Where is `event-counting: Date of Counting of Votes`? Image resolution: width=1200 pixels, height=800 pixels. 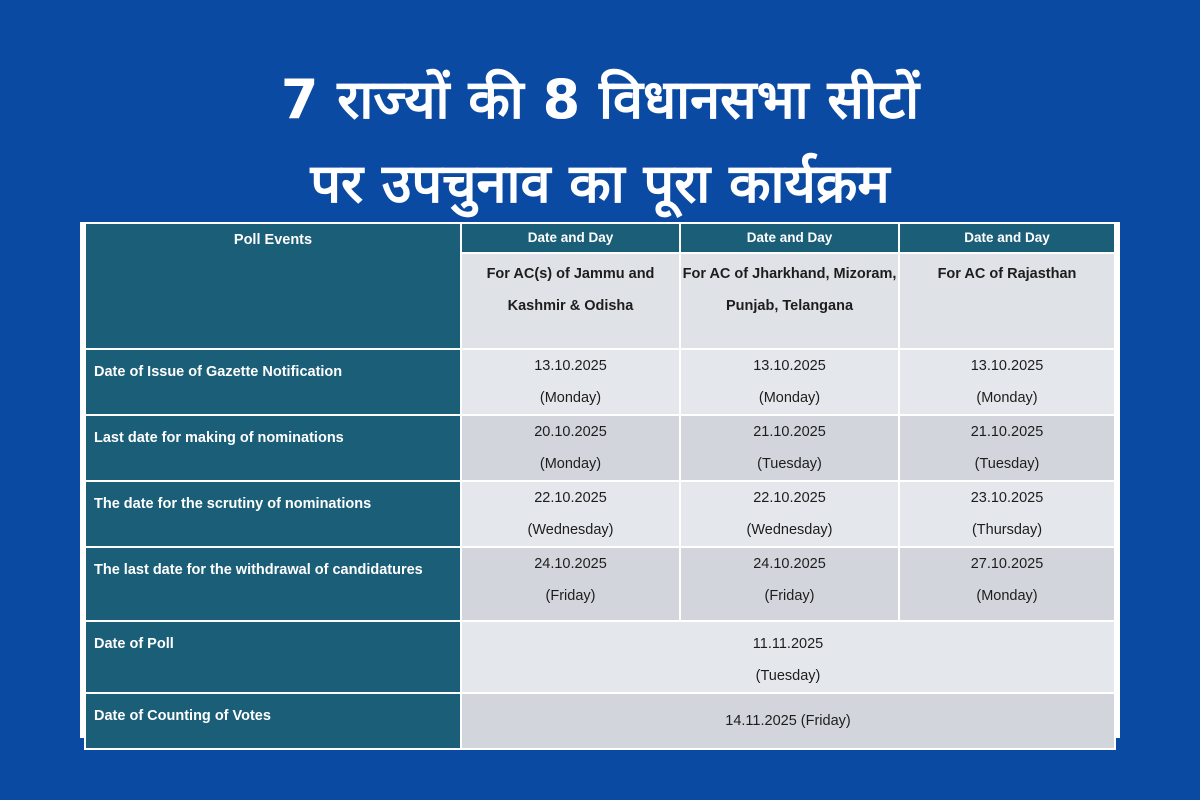 event-counting: Date of Counting of Votes is located at coordinates (273, 721).